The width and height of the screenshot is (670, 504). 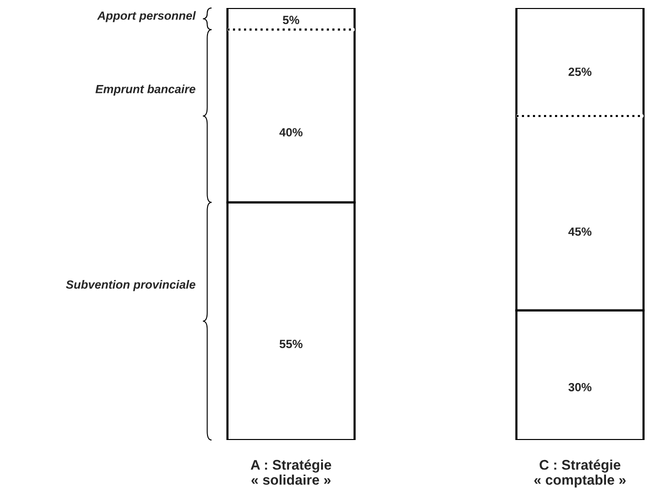 What do you see at coordinates (580, 473) in the screenshot?
I see `x-tick-label: C : Stratégie « comptable »` at bounding box center [580, 473].